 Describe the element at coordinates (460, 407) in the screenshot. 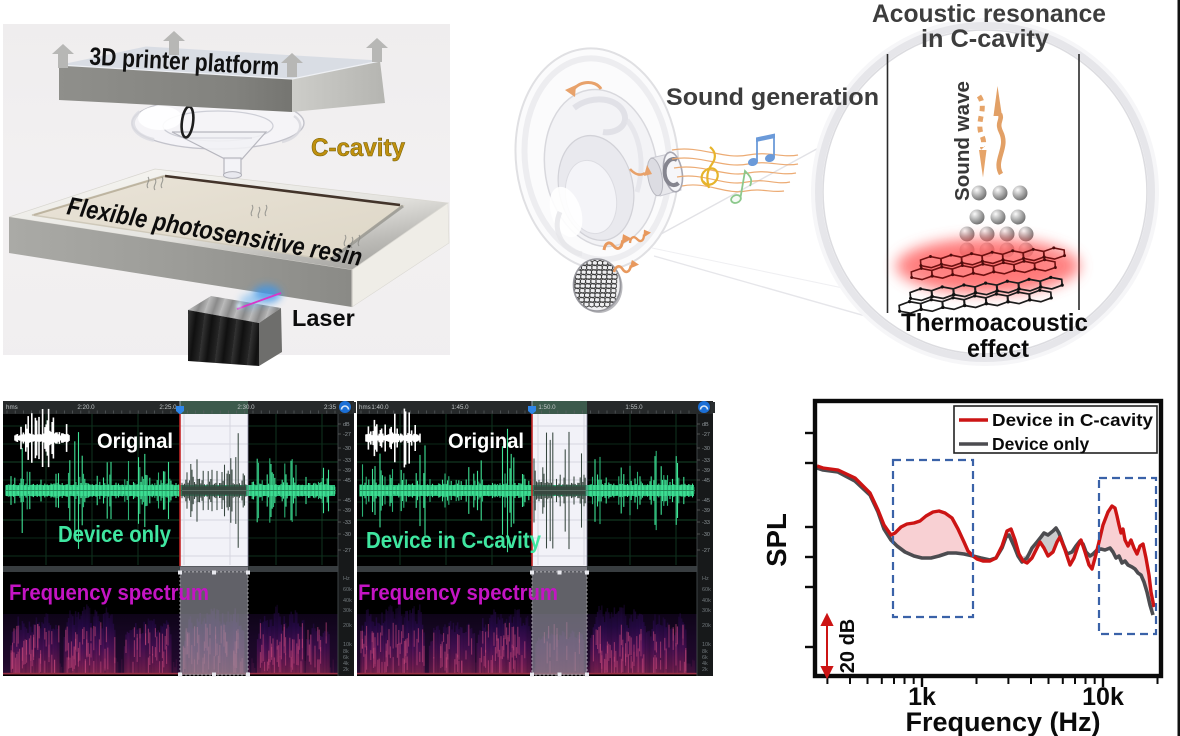

I see `svg-text: 1:45.0` at that location.